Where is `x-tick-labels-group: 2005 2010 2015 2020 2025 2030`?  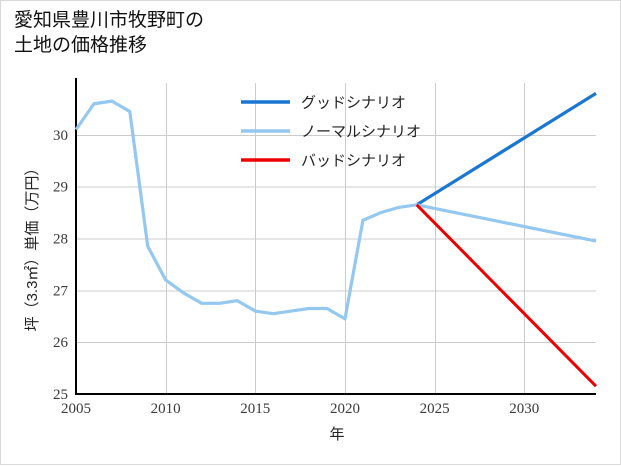
x-tick-labels-group: 2005 2010 2015 2020 2025 2030 is located at coordinates (300, 409).